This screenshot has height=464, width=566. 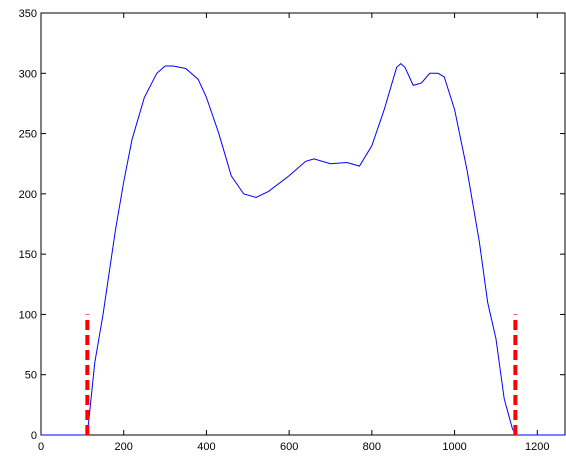 What do you see at coordinates (372, 447) in the screenshot?
I see `x-tick-label: 800` at bounding box center [372, 447].